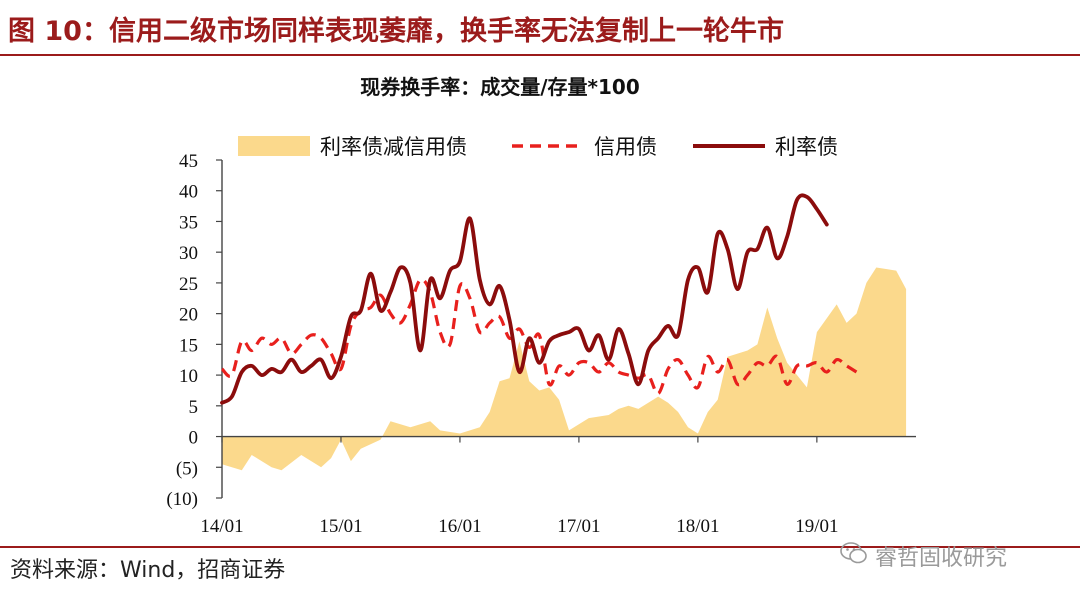  What do you see at coordinates (274, 146) in the screenshot?
I see `legend-swatch-spread` at bounding box center [274, 146].